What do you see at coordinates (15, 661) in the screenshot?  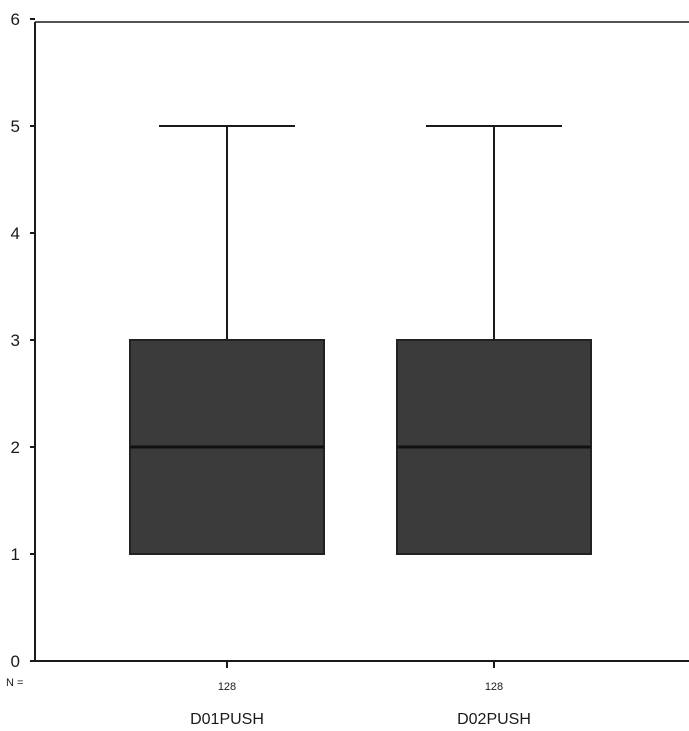 I see `y-tick-label: 0` at bounding box center [15, 661].